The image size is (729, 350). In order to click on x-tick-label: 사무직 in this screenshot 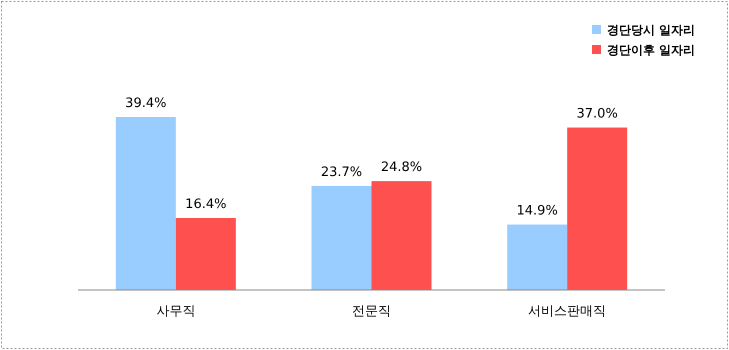, I will do `click(176, 311)`.